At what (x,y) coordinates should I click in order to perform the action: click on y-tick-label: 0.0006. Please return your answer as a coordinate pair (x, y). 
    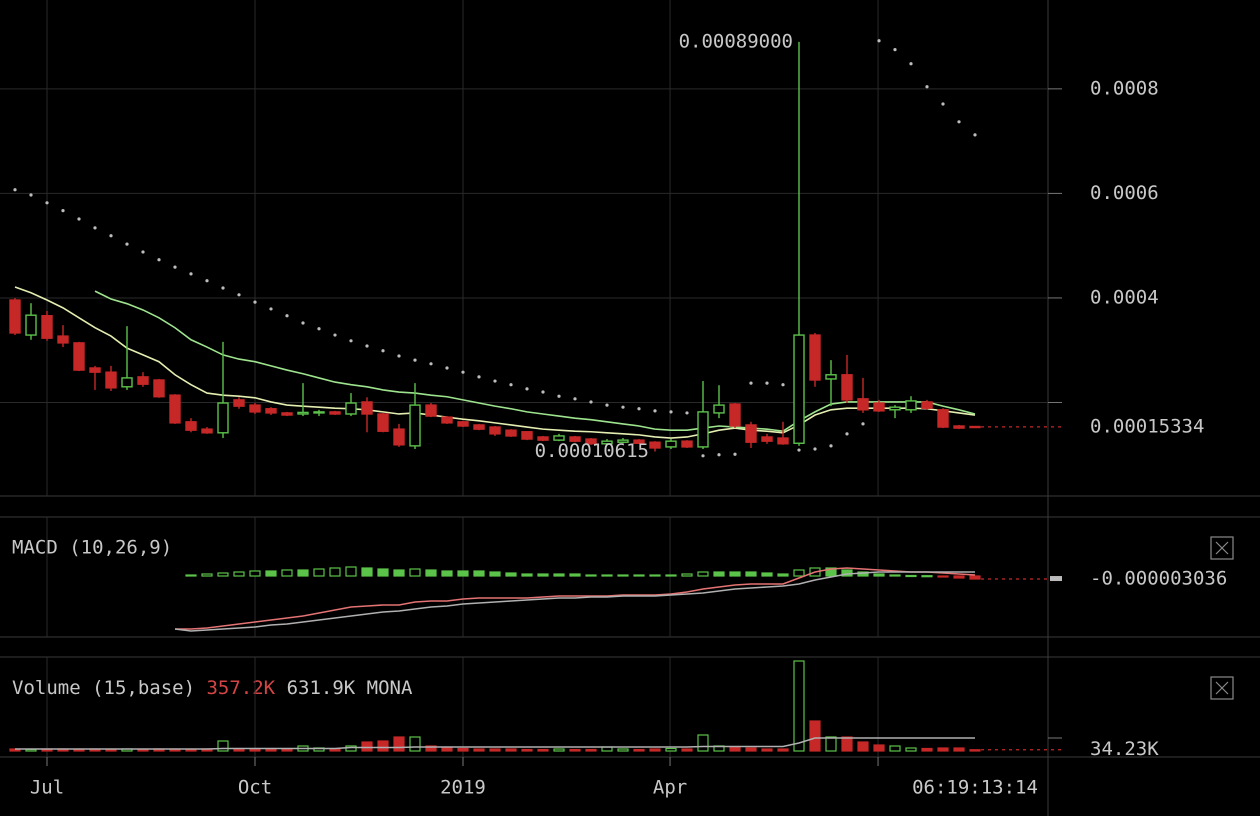
    Looking at the image, I should click on (1124, 193).